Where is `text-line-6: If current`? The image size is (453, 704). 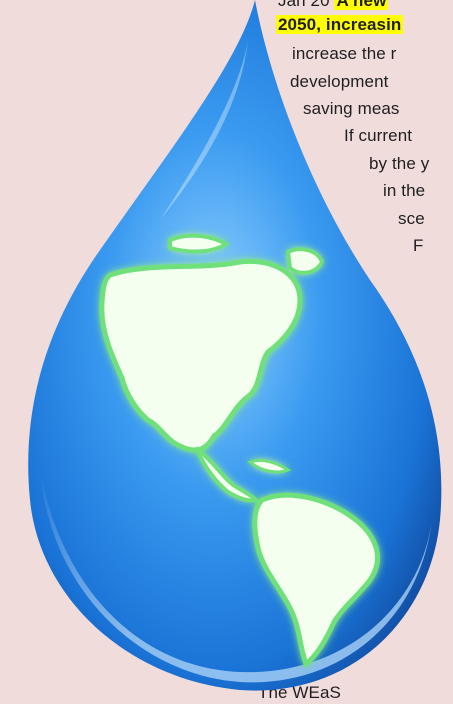
text-line-6: If current is located at coordinates (378, 135).